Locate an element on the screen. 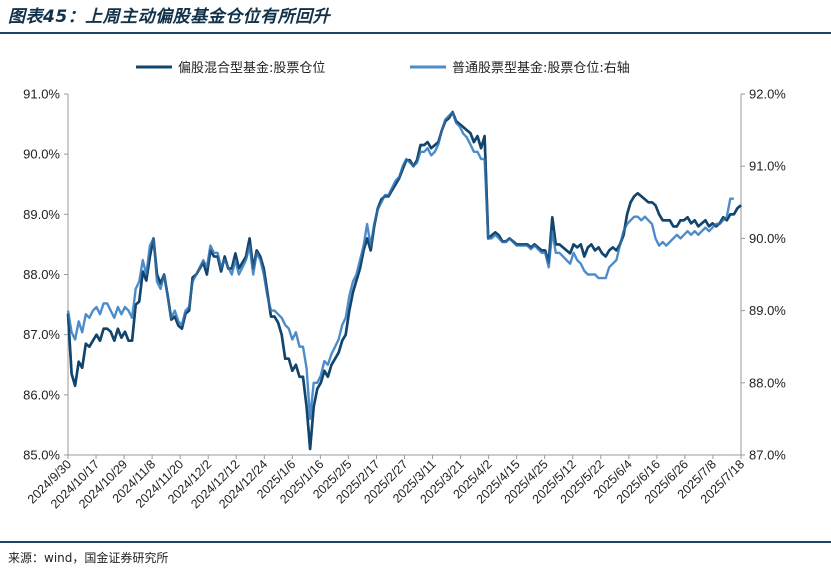  right-axis-tick-label: 89.0% is located at coordinates (767, 310).